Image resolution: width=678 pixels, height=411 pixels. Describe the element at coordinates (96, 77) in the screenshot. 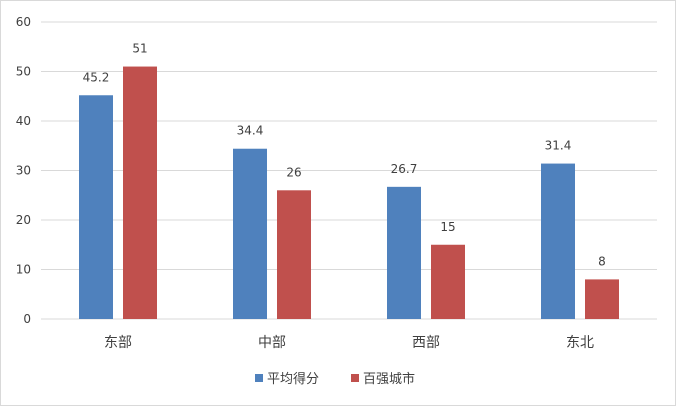

I see `data-label: 45.2` at that location.